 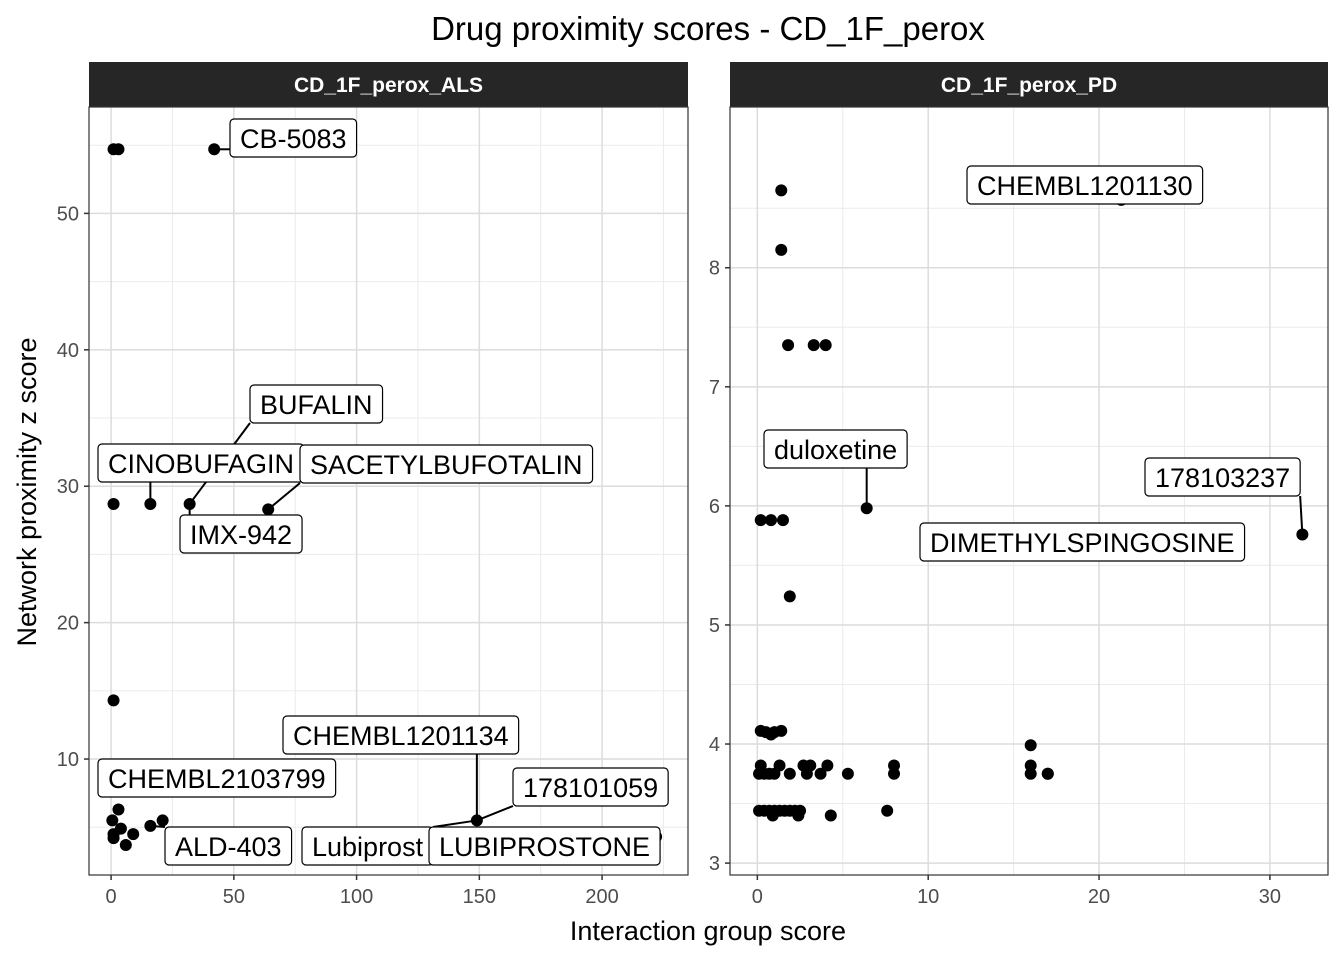 What do you see at coordinates (708, 931) in the screenshot?
I see `x-axis-title: Interaction group score` at bounding box center [708, 931].